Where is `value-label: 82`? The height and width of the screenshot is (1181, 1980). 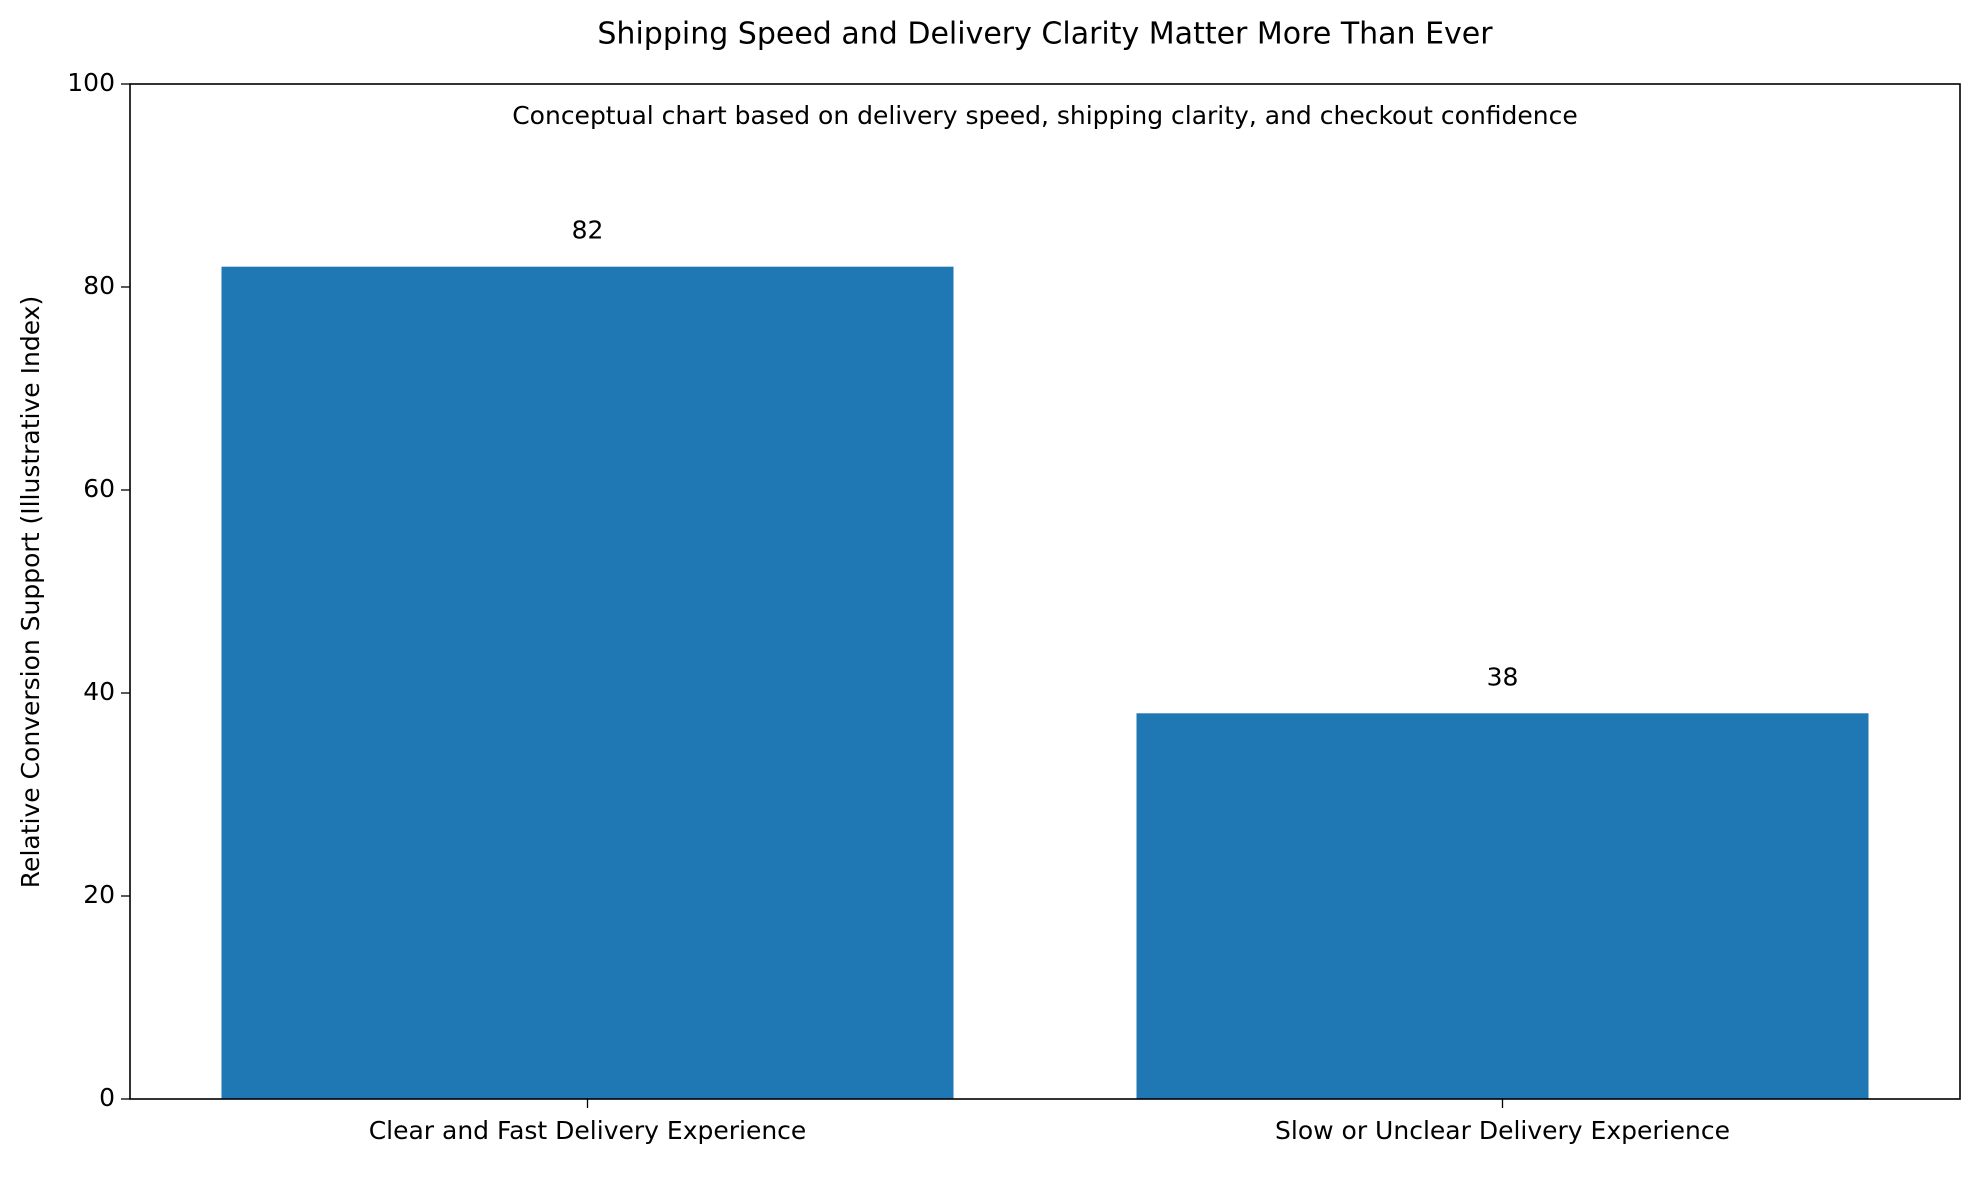
value-label: 82 is located at coordinates (588, 230).